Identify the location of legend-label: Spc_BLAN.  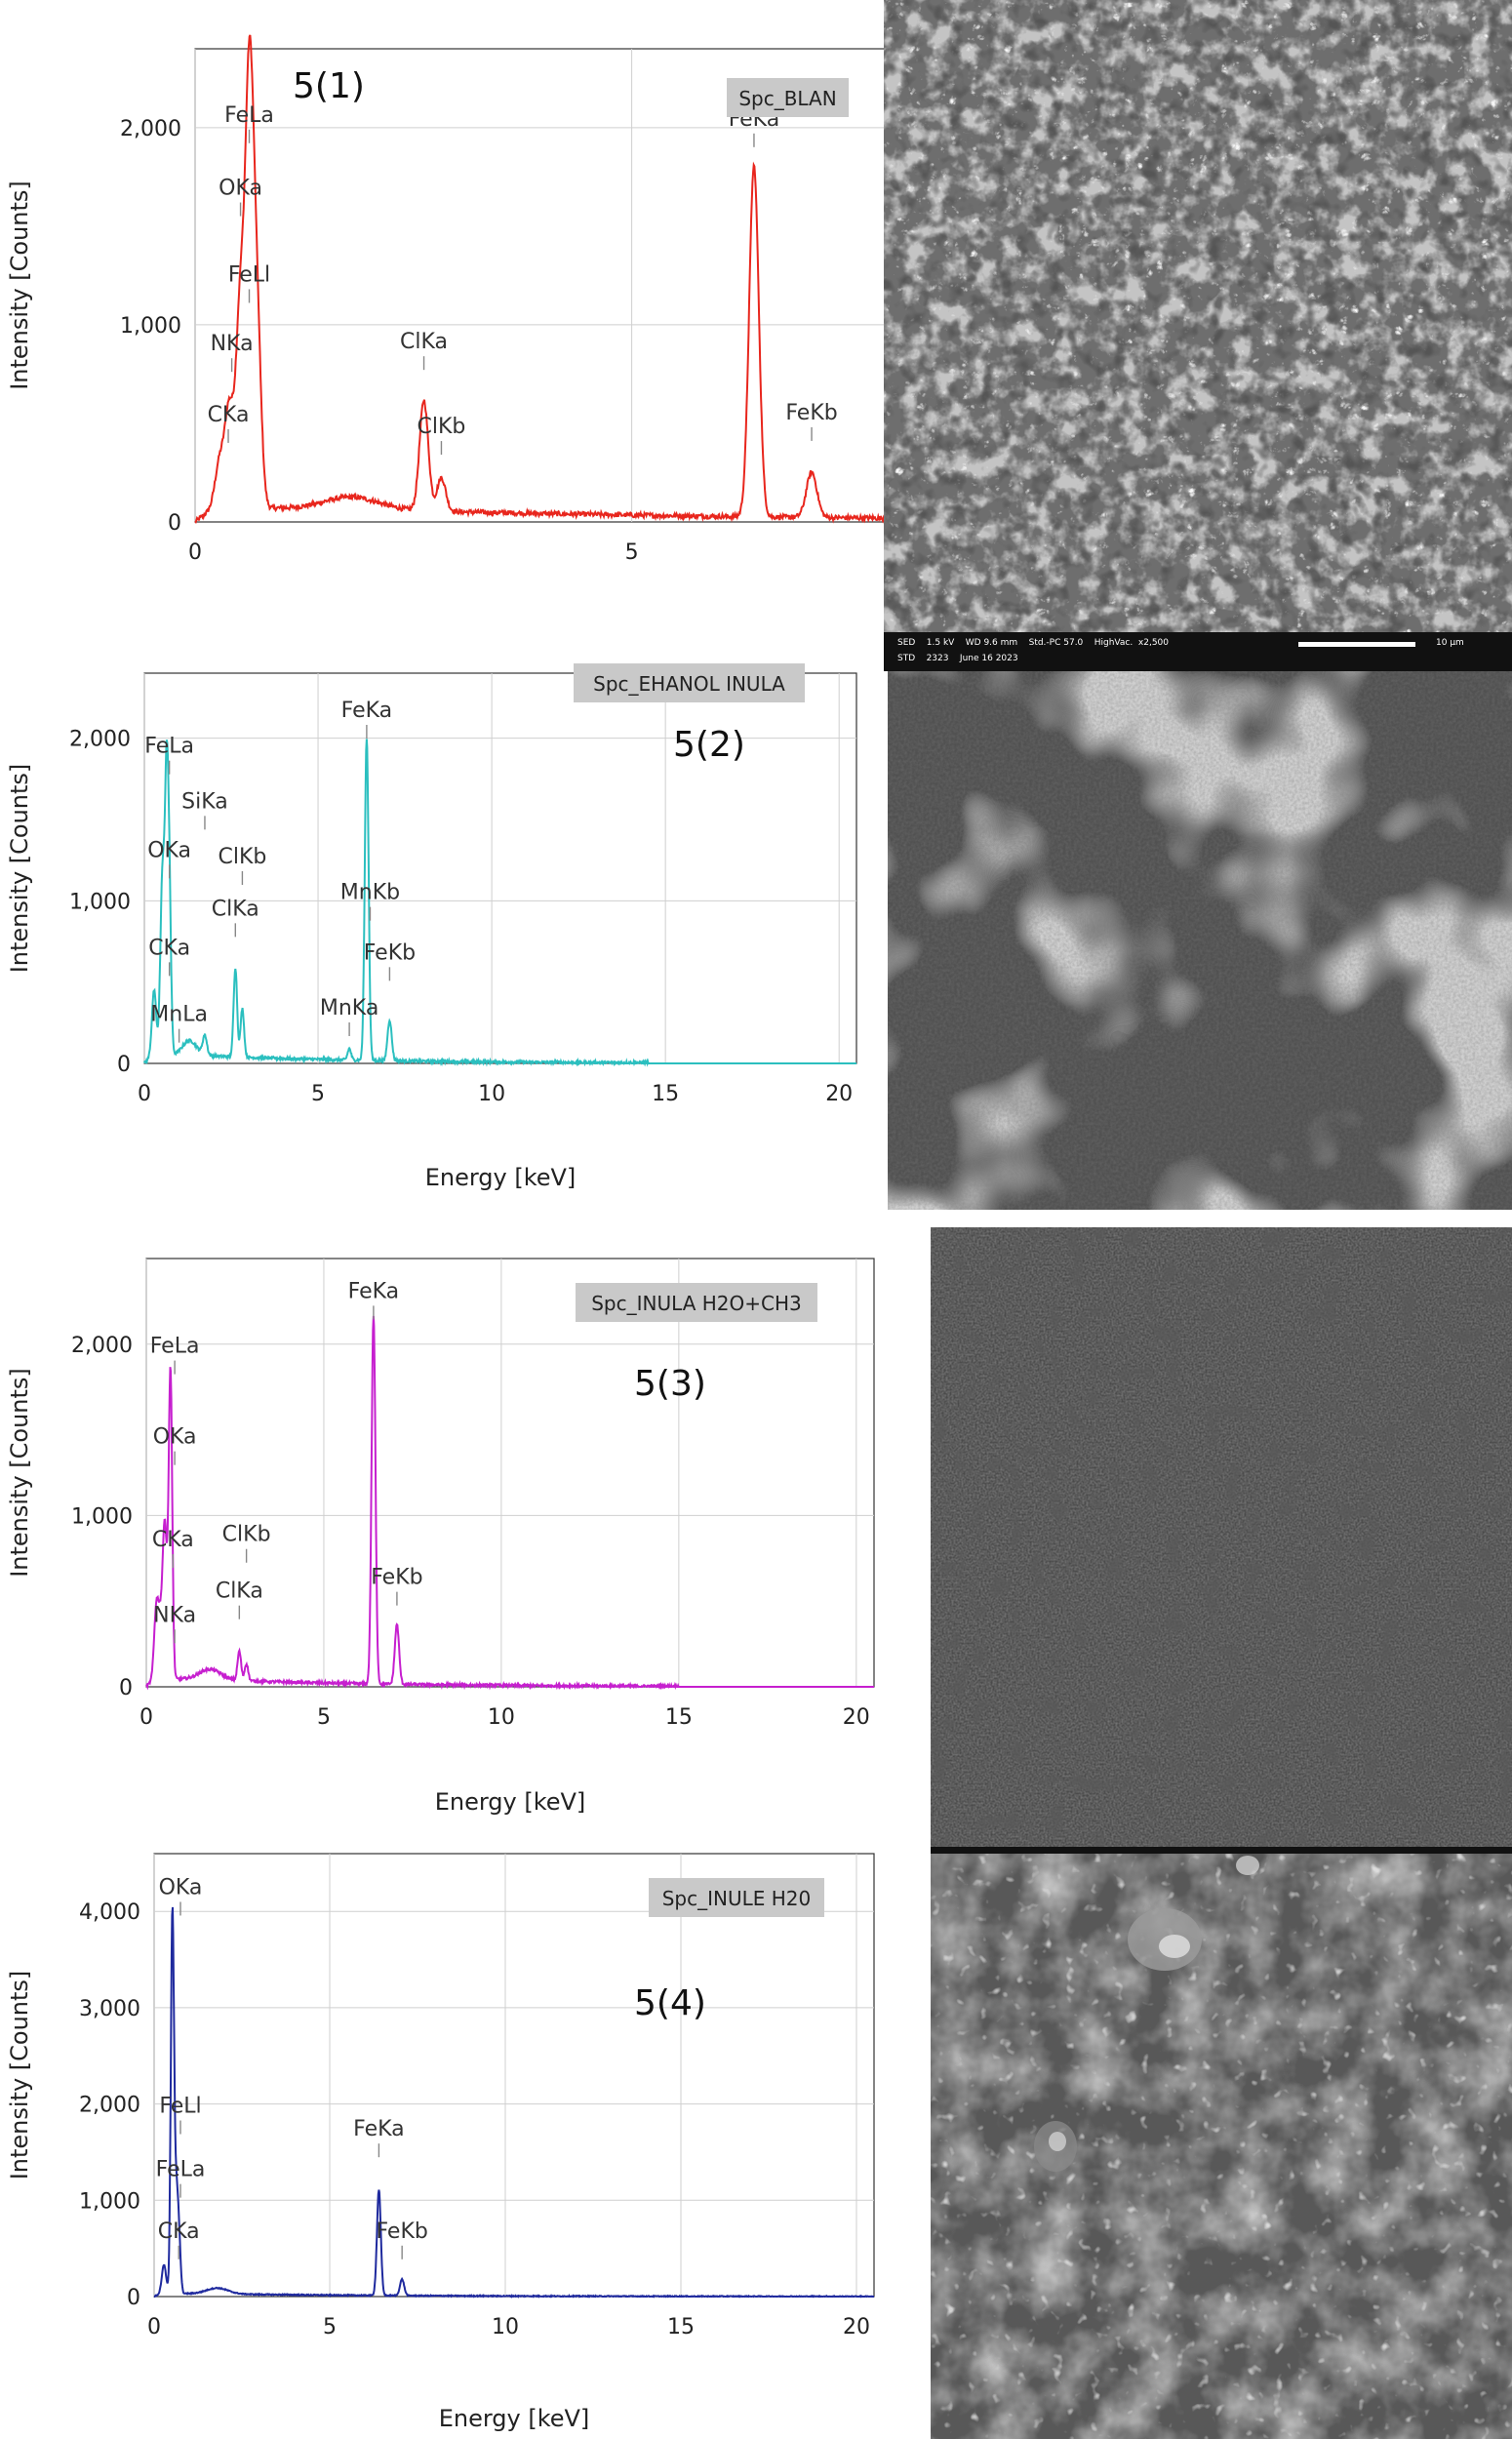
(787, 99).